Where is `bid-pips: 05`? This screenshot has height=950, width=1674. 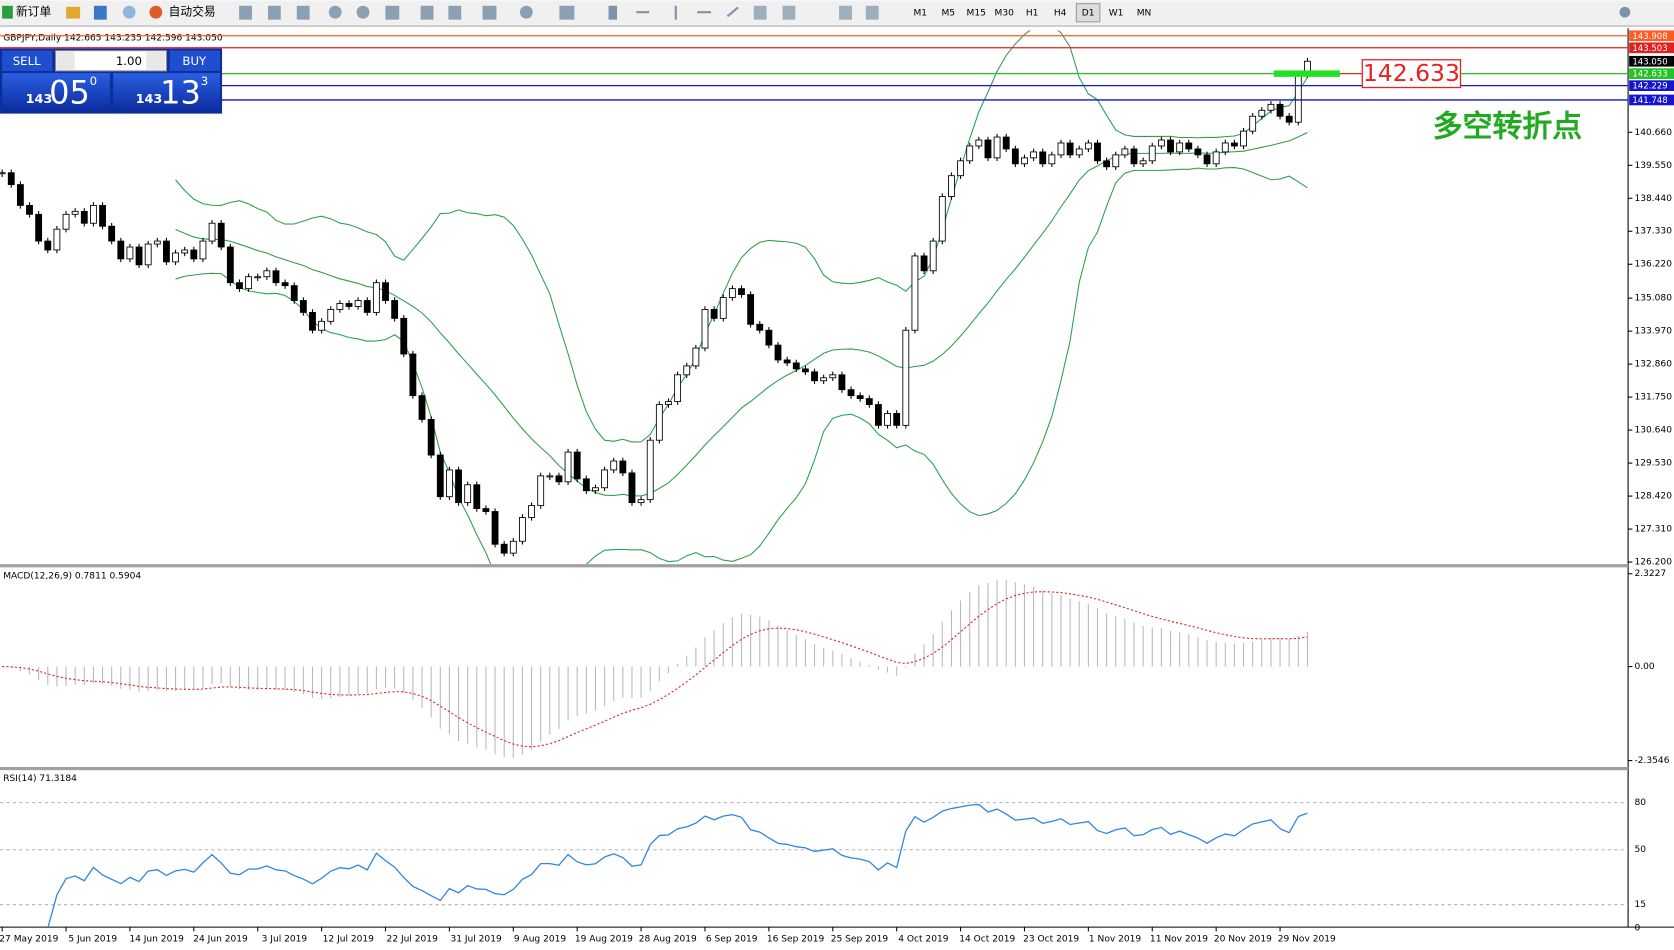
bid-pips: 05 is located at coordinates (69, 92).